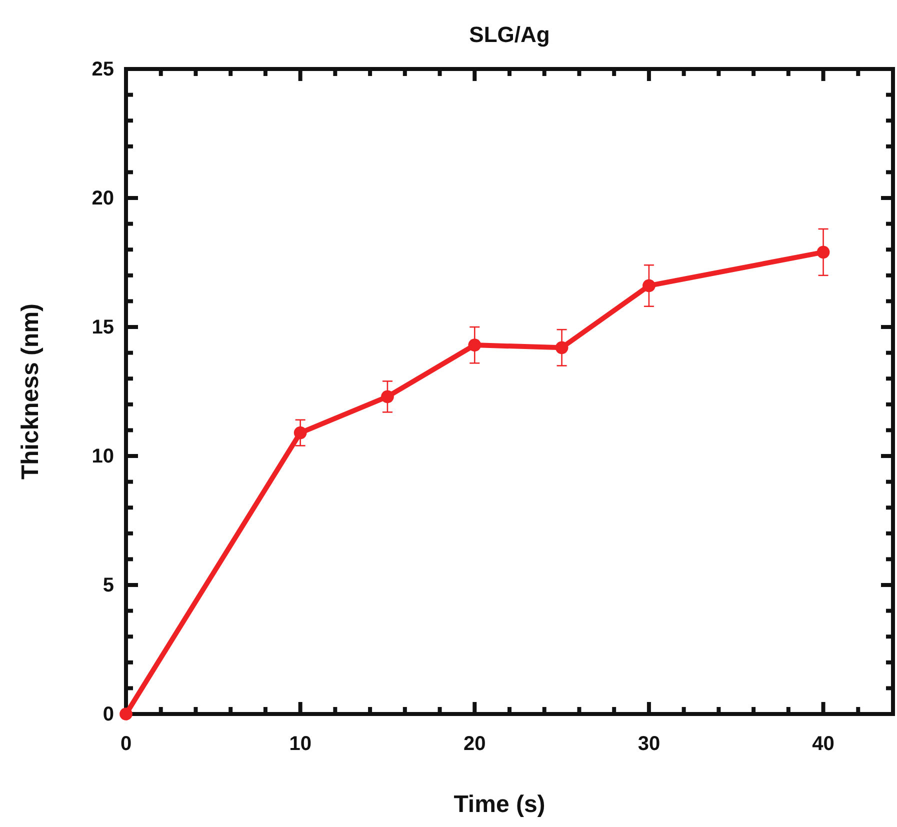 This screenshot has width=897, height=827. What do you see at coordinates (823, 744) in the screenshot?
I see `x-tick-label: 40` at bounding box center [823, 744].